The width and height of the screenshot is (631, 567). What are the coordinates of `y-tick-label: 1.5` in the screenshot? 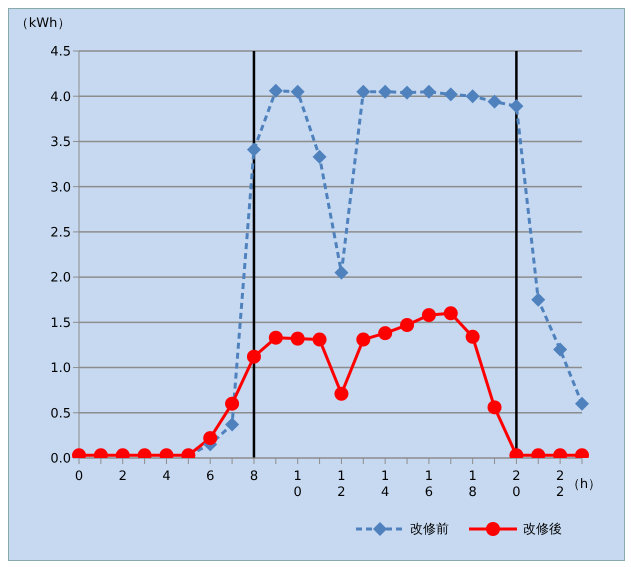 It's located at (60, 323).